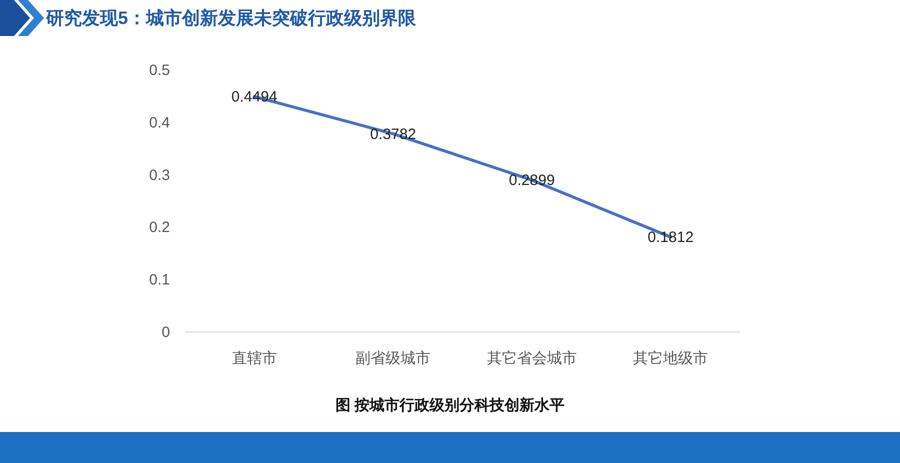 The image size is (900, 463). I want to click on x-tick-label: 其它地级市, so click(670, 358).